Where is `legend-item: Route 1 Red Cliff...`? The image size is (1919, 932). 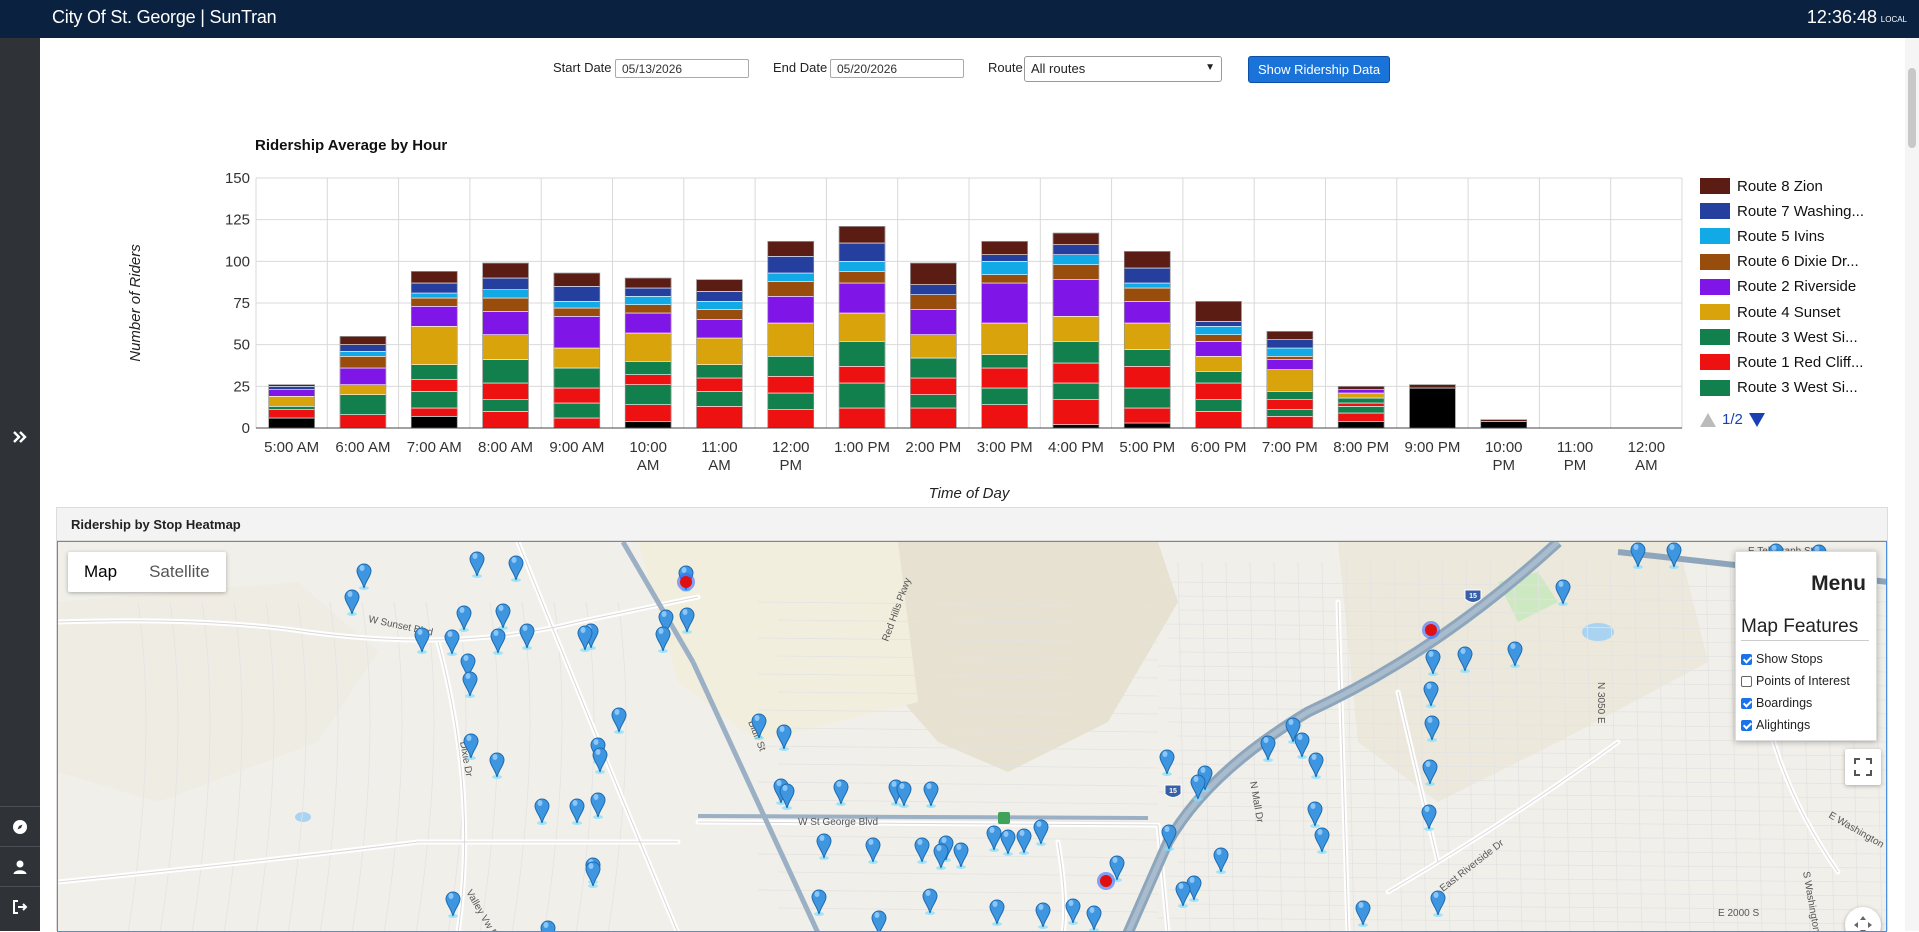
legend-item: Route 1 Red Cliff... is located at coordinates (1781, 362).